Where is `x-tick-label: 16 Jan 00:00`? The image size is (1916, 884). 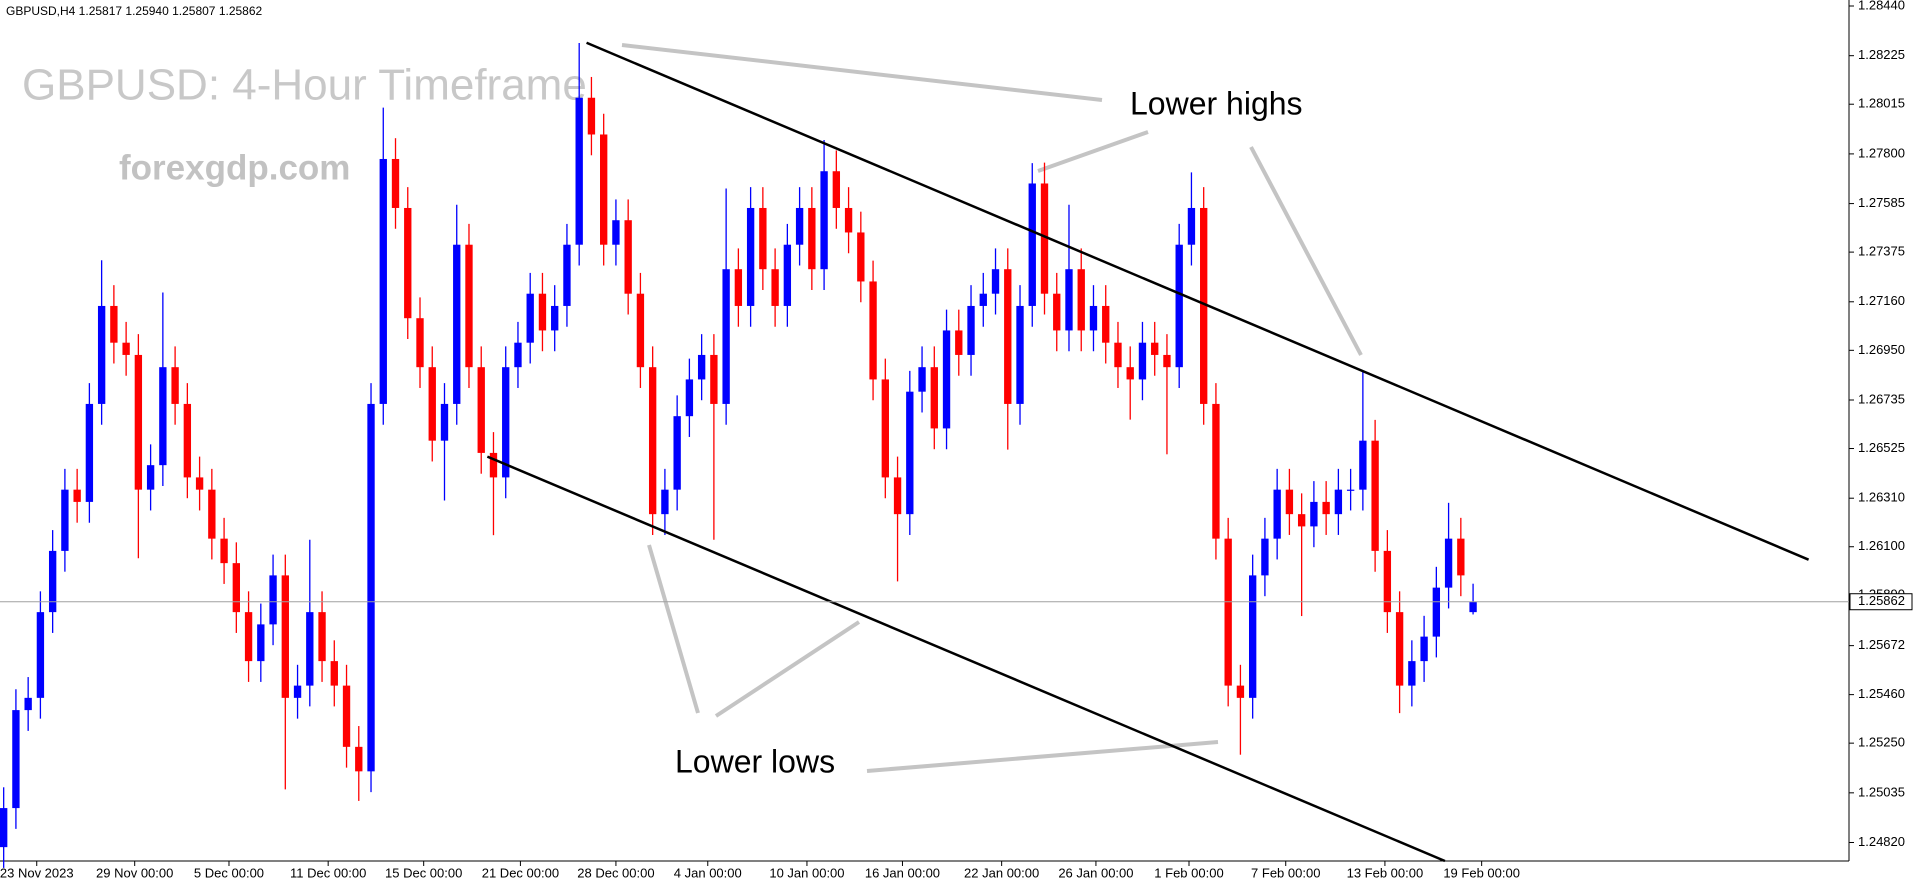 x-tick-label: 16 Jan 00:00 is located at coordinates (902, 872).